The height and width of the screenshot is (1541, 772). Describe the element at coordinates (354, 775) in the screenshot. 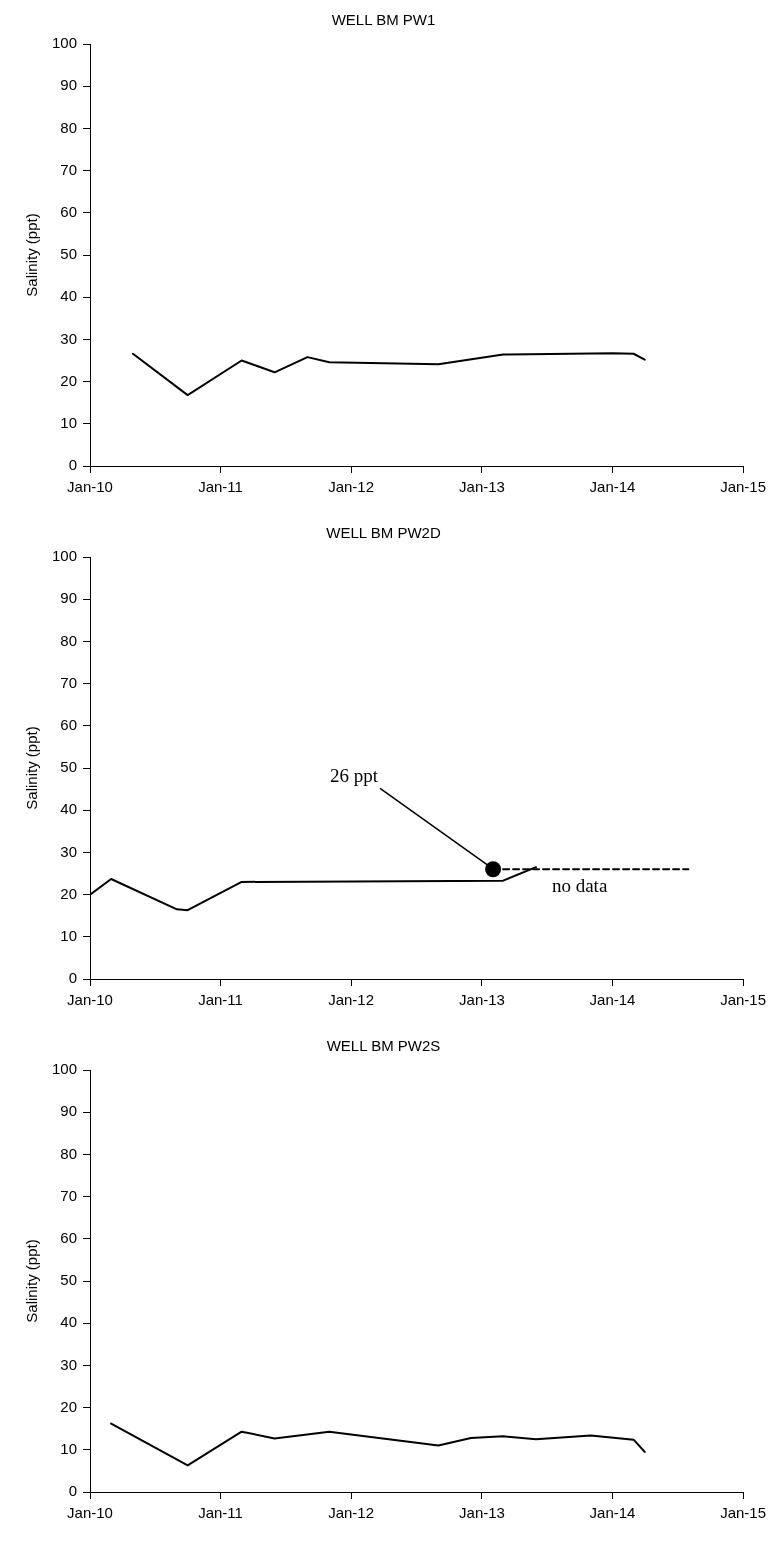

I see `annotation: 26 ppt` at that location.